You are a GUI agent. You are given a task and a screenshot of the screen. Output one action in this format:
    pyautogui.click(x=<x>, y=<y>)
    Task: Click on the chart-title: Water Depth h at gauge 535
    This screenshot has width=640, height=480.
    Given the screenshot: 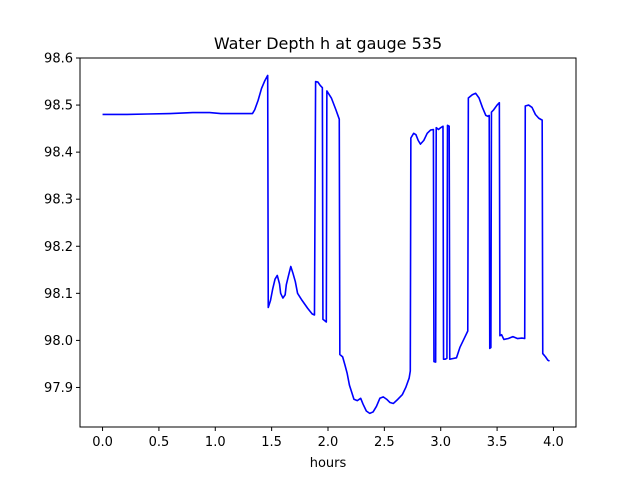 What is the action you would take?
    pyautogui.click(x=328, y=43)
    